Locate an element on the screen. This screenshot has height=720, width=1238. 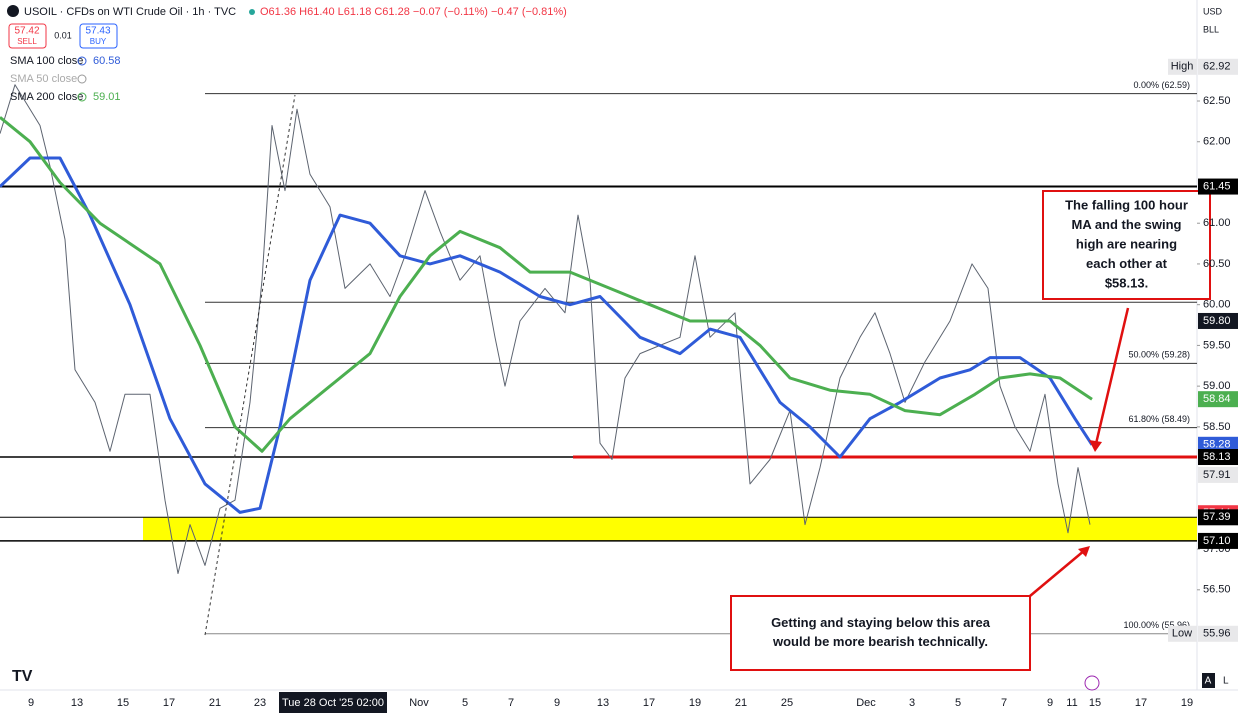
annotation-text: would be more bearish technically. is located at coordinates (880, 641).